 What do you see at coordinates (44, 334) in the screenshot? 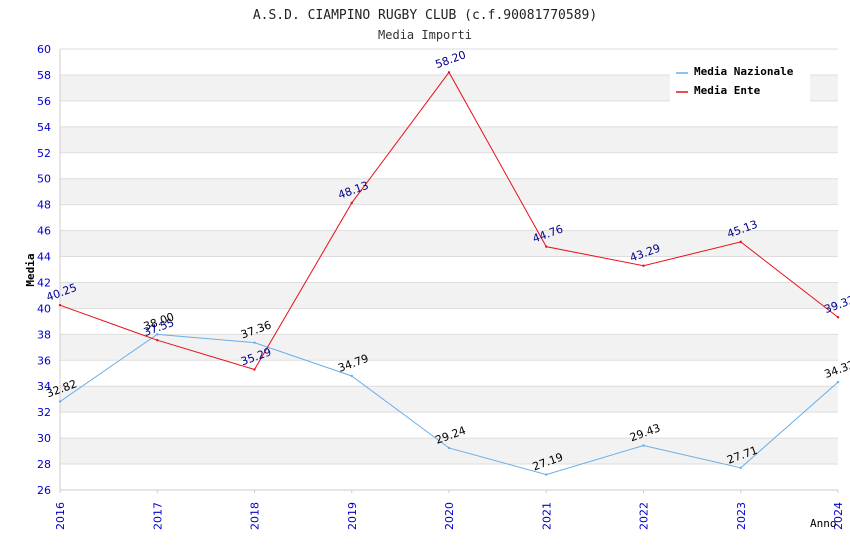
I see `y-tick-label: 38` at bounding box center [44, 334].